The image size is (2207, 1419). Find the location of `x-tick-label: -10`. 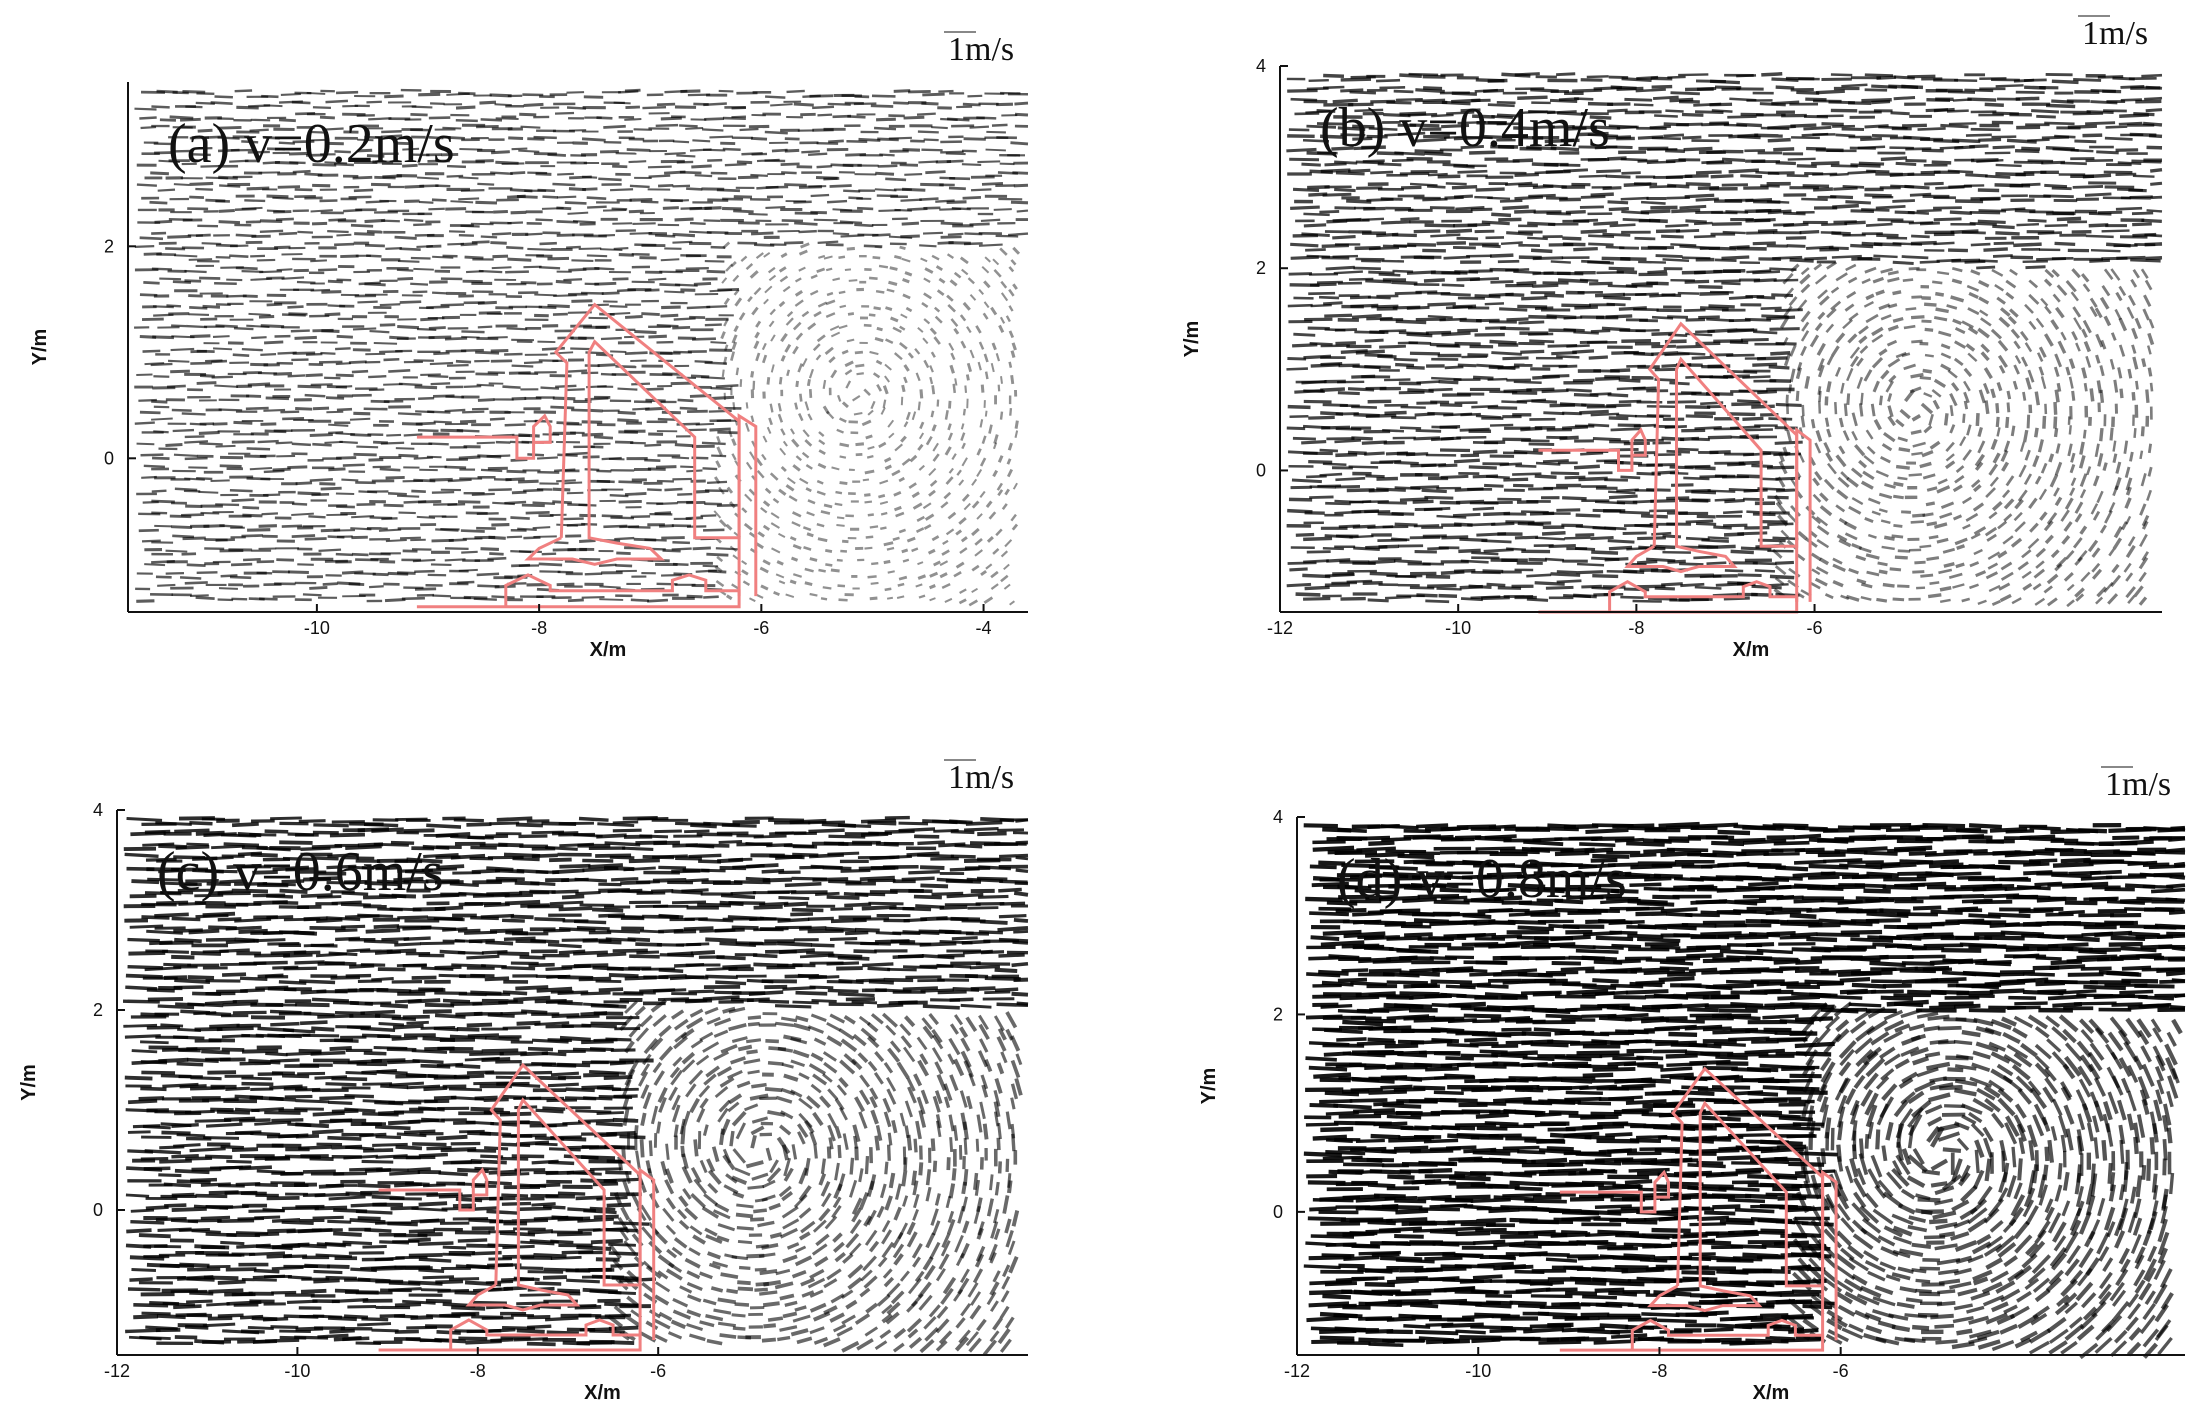

x-tick-label: -10 is located at coordinates (317, 628).